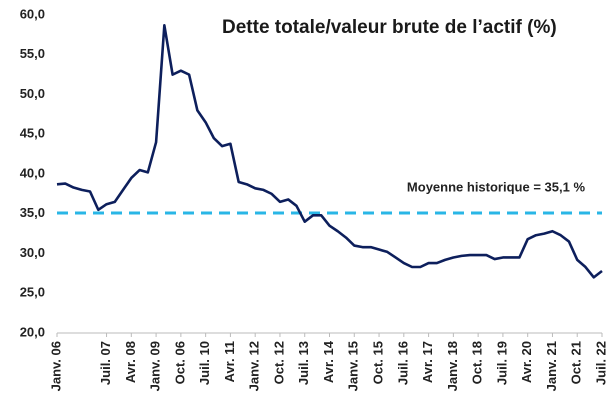  I want to click on x-tick-label: Janv. 21, so click(551, 366).